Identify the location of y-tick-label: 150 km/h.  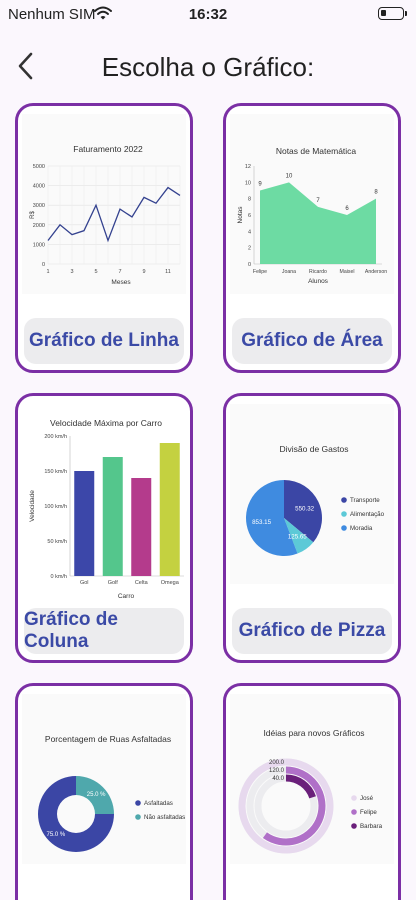
(55, 472).